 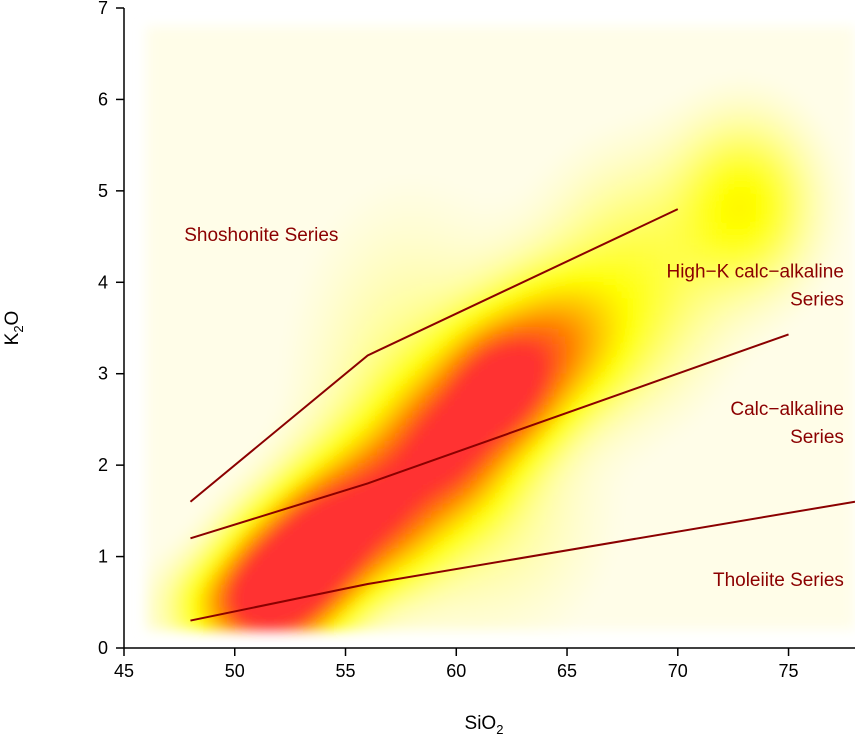 I want to click on y-tick-label: 3, so click(x=103, y=374).